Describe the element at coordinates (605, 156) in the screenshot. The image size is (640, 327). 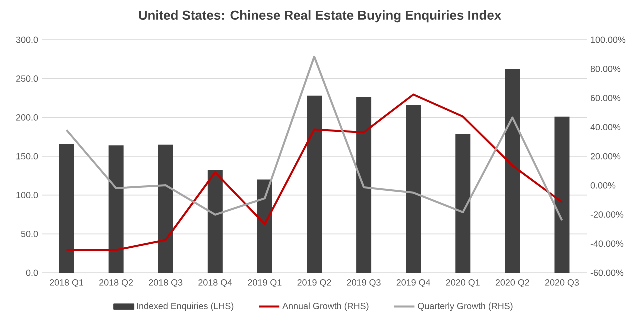
I see `y2-tick-label: 20.00%` at that location.